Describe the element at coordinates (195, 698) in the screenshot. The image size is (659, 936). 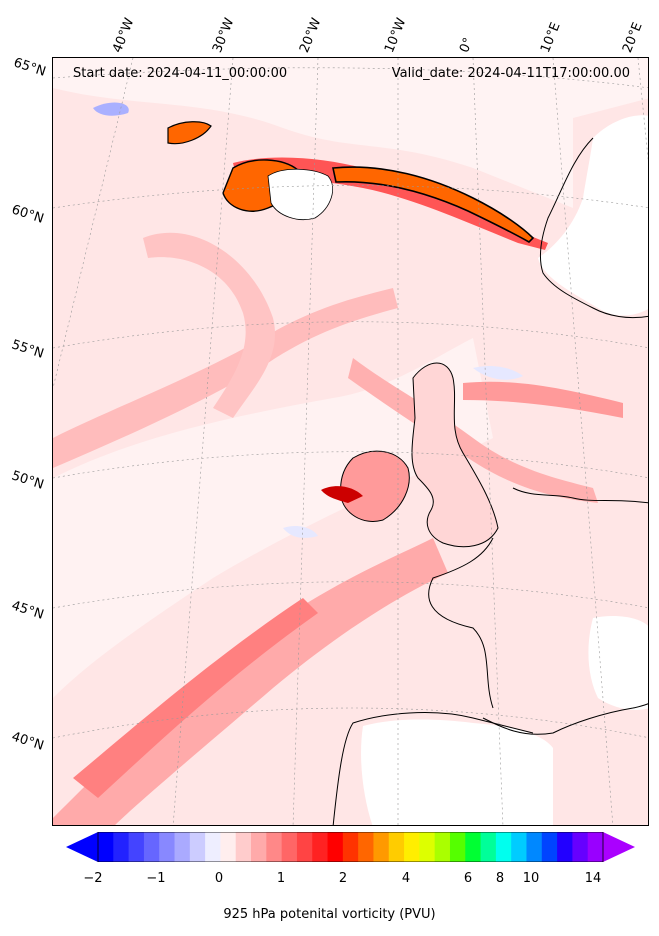
I see `pv-band-southwest-core` at that location.